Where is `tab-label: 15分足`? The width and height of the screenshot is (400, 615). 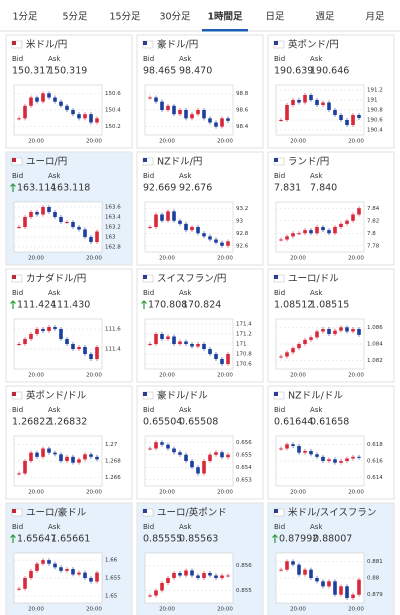 tab-label: 15分足 is located at coordinates (125, 17).